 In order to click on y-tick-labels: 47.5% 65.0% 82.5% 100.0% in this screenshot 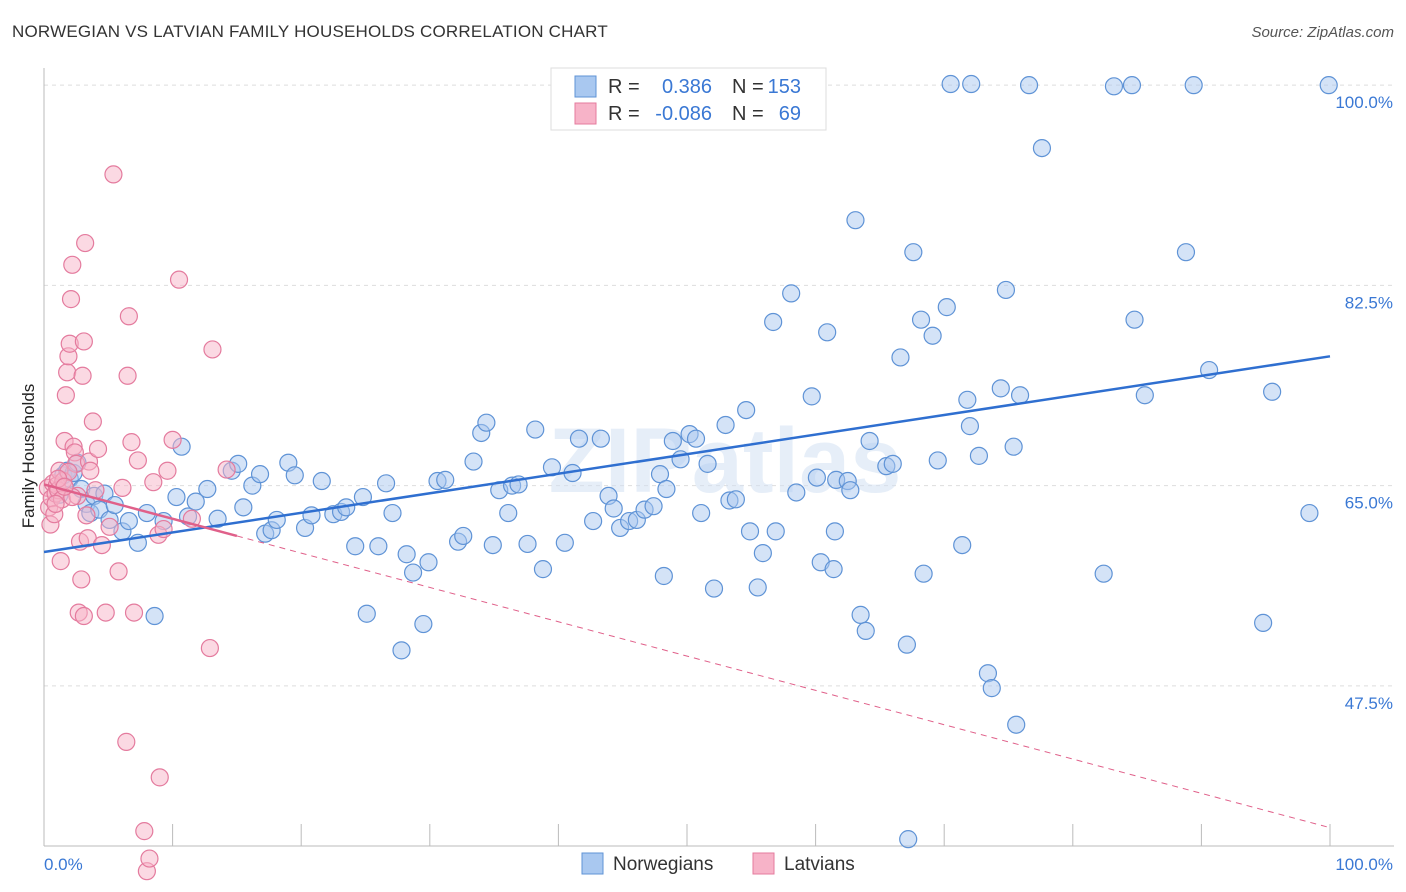, I will do `click(1364, 403)`.